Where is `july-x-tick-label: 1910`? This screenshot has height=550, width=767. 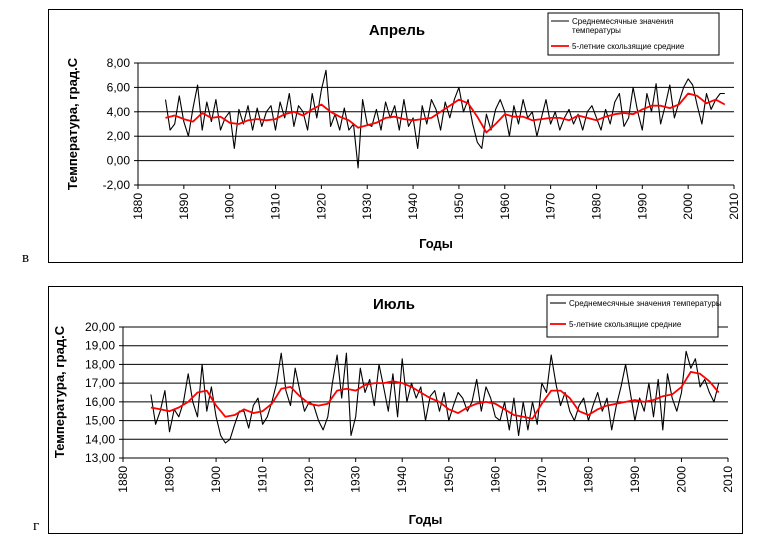 july-x-tick-label: 1910 is located at coordinates (263, 479).